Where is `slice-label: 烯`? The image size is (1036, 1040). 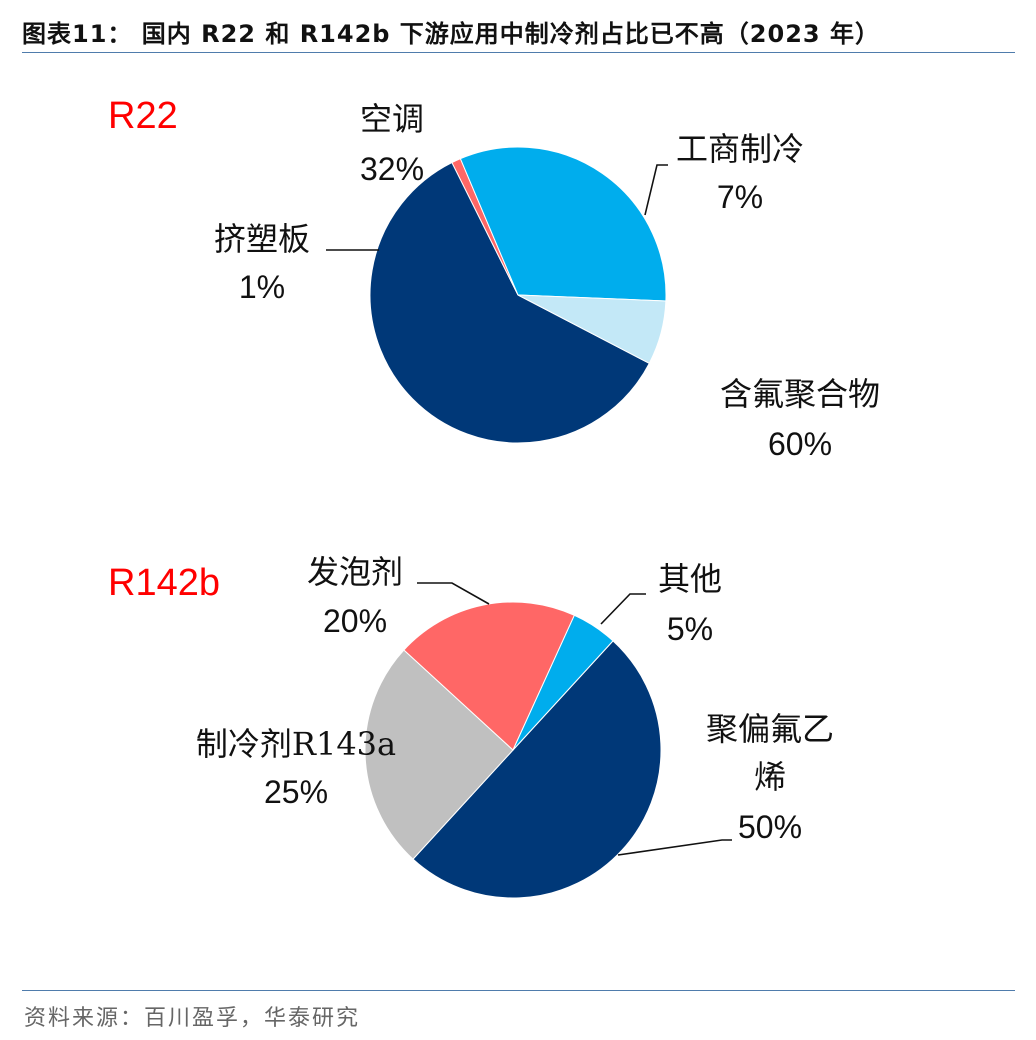
slice-label: 烯 is located at coordinates (770, 777).